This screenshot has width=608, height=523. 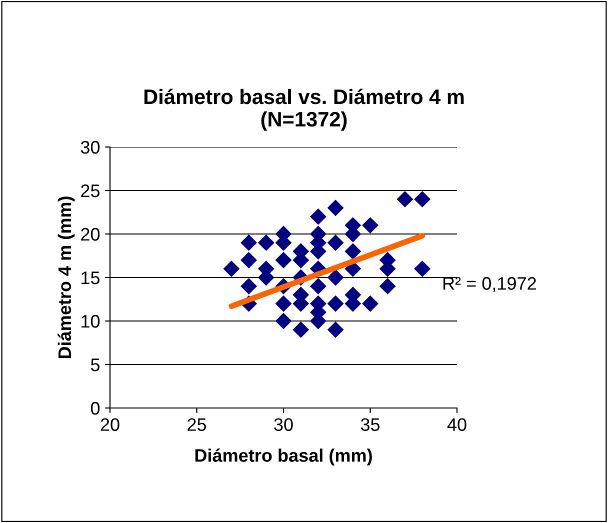 What do you see at coordinates (66, 277) in the screenshot?
I see `y-axis-title: Diámetro 4 m (mm)` at bounding box center [66, 277].